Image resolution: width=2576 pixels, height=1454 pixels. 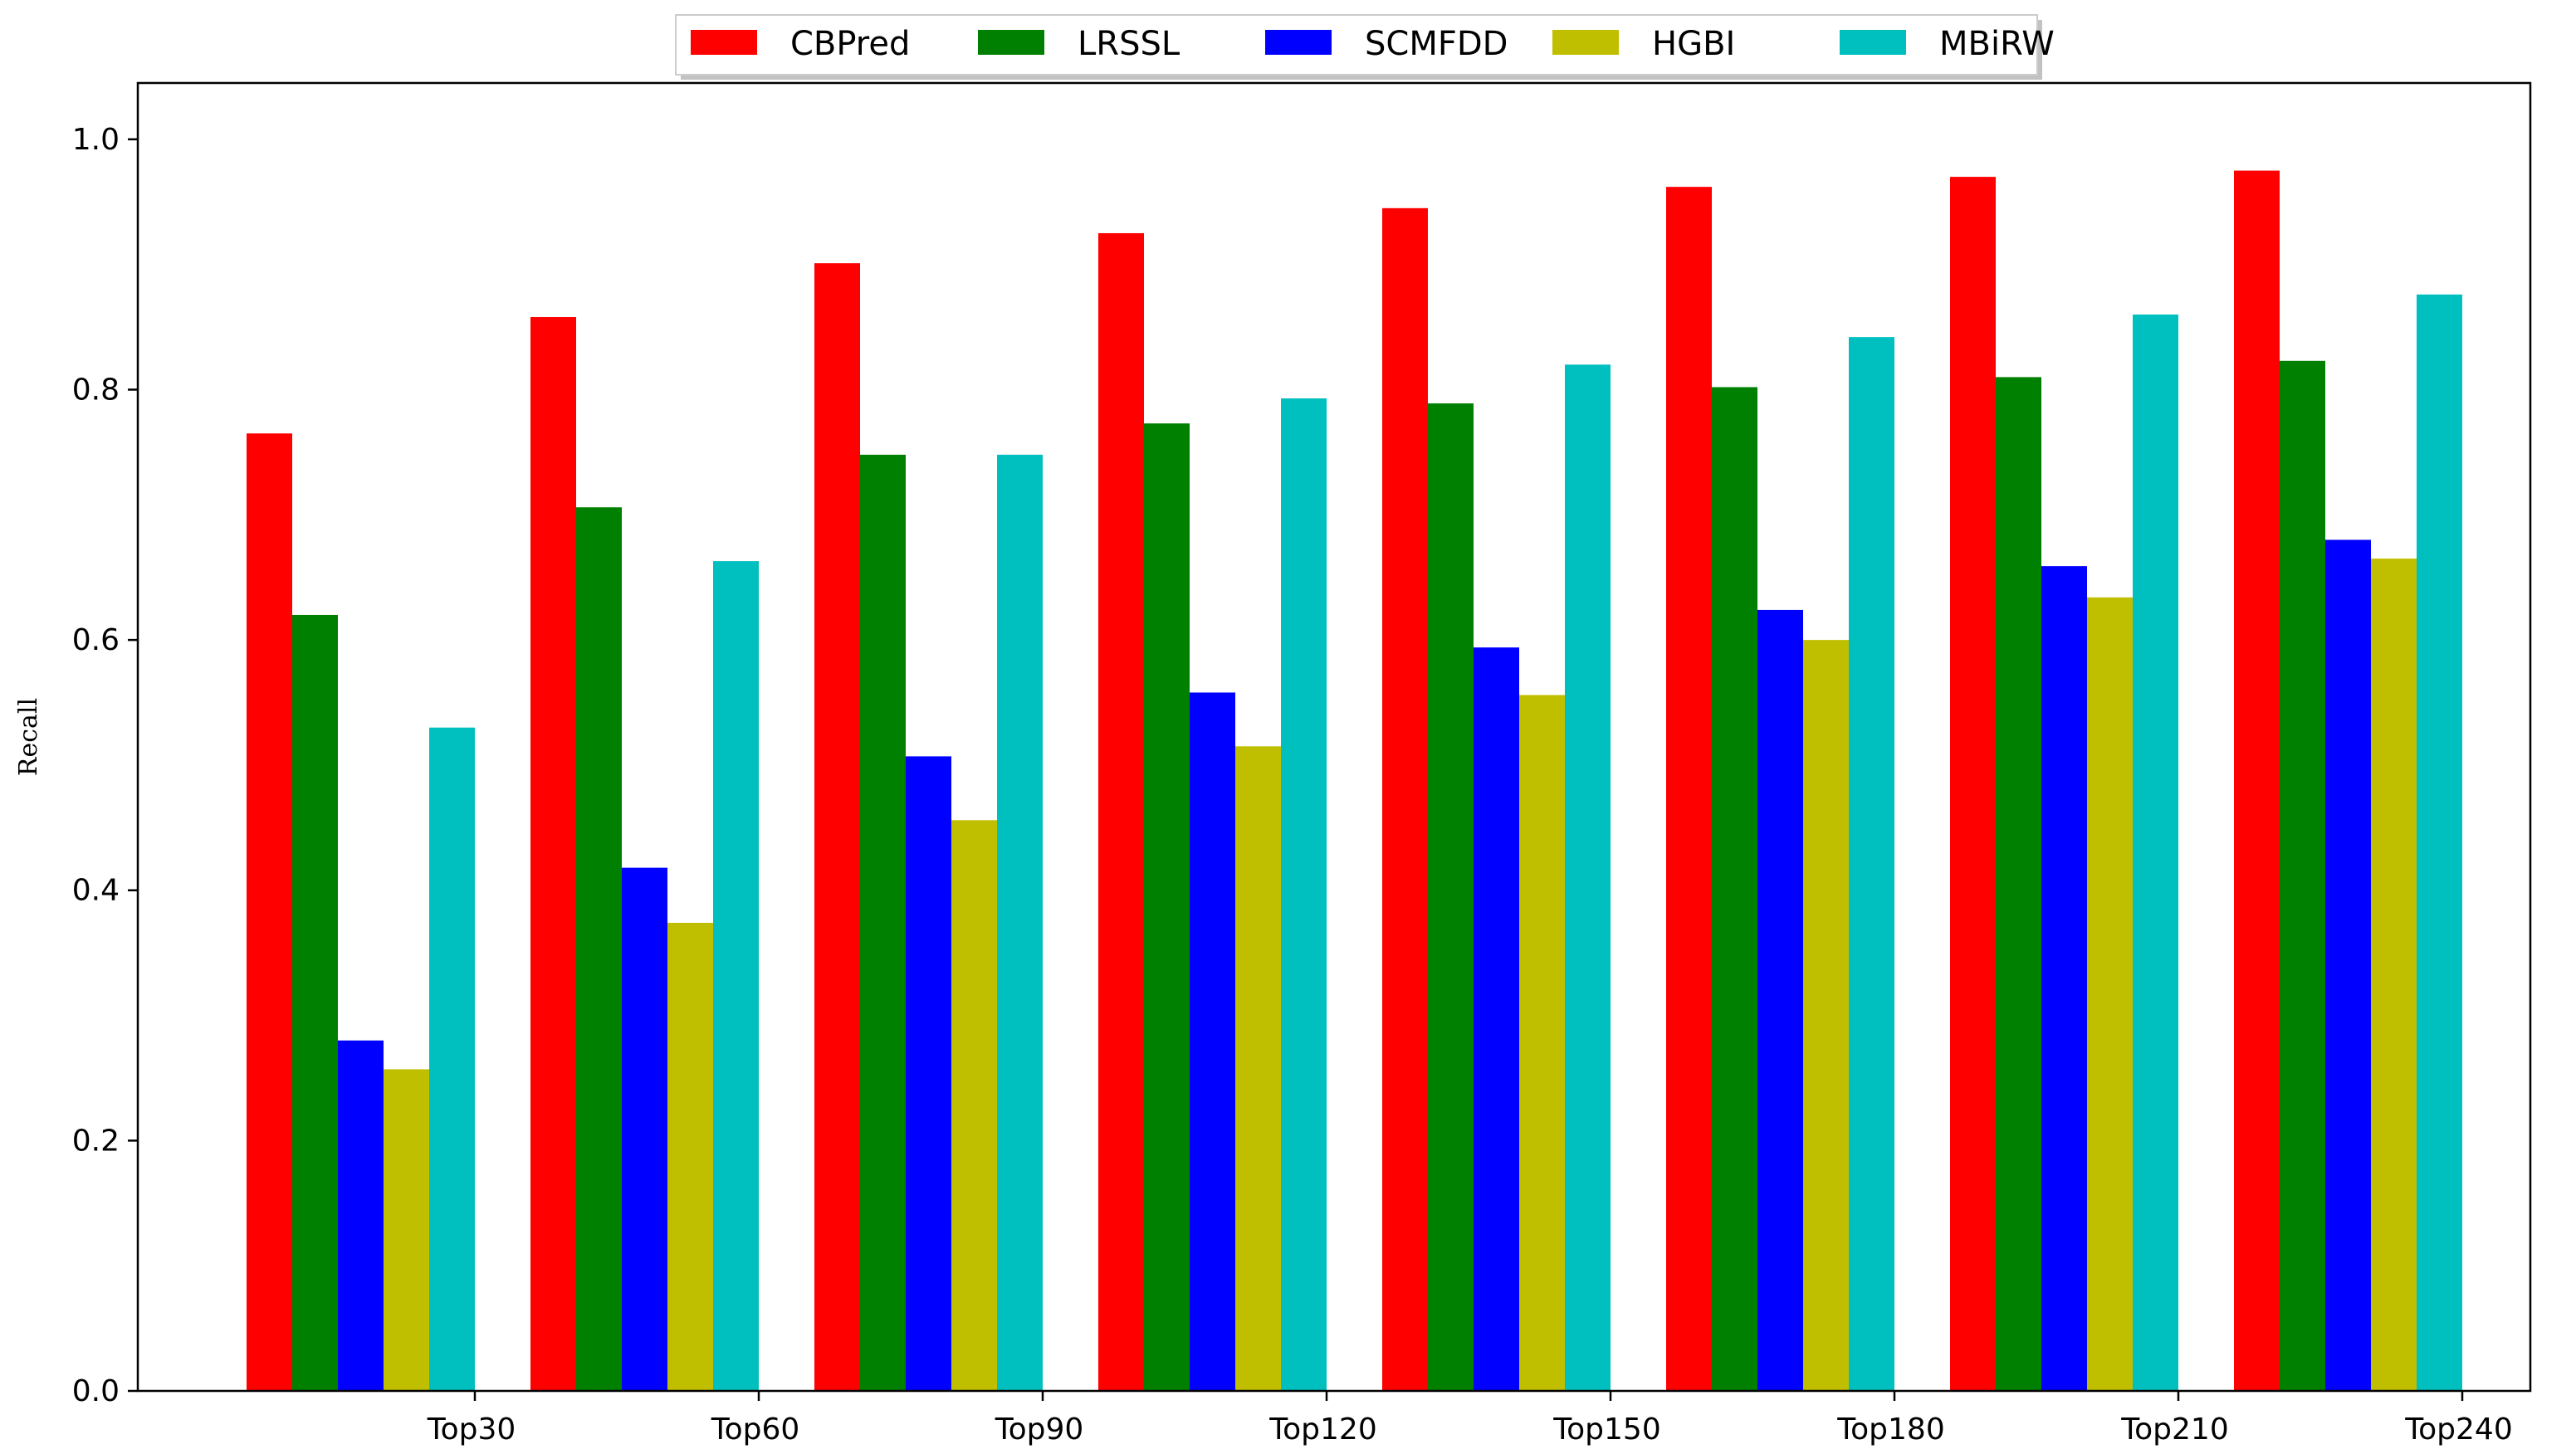 I want to click on bar-cbpred-top120, so click(x=1121, y=811).